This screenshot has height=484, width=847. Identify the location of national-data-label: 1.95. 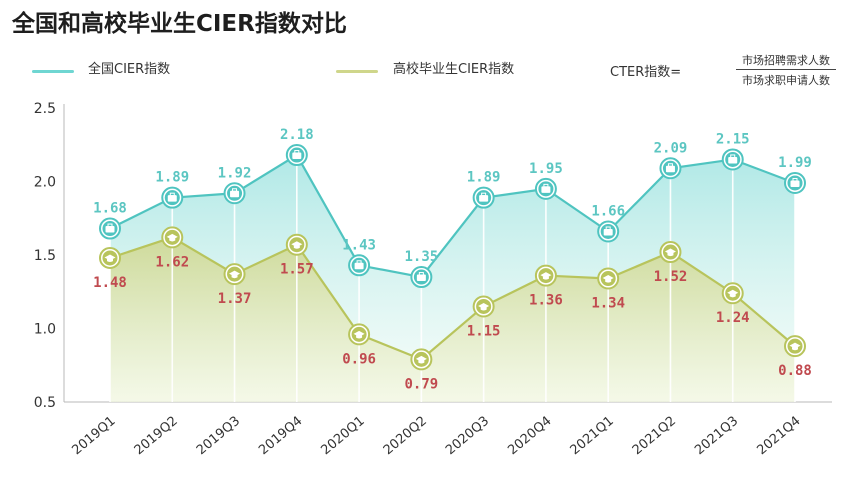
(546, 169).